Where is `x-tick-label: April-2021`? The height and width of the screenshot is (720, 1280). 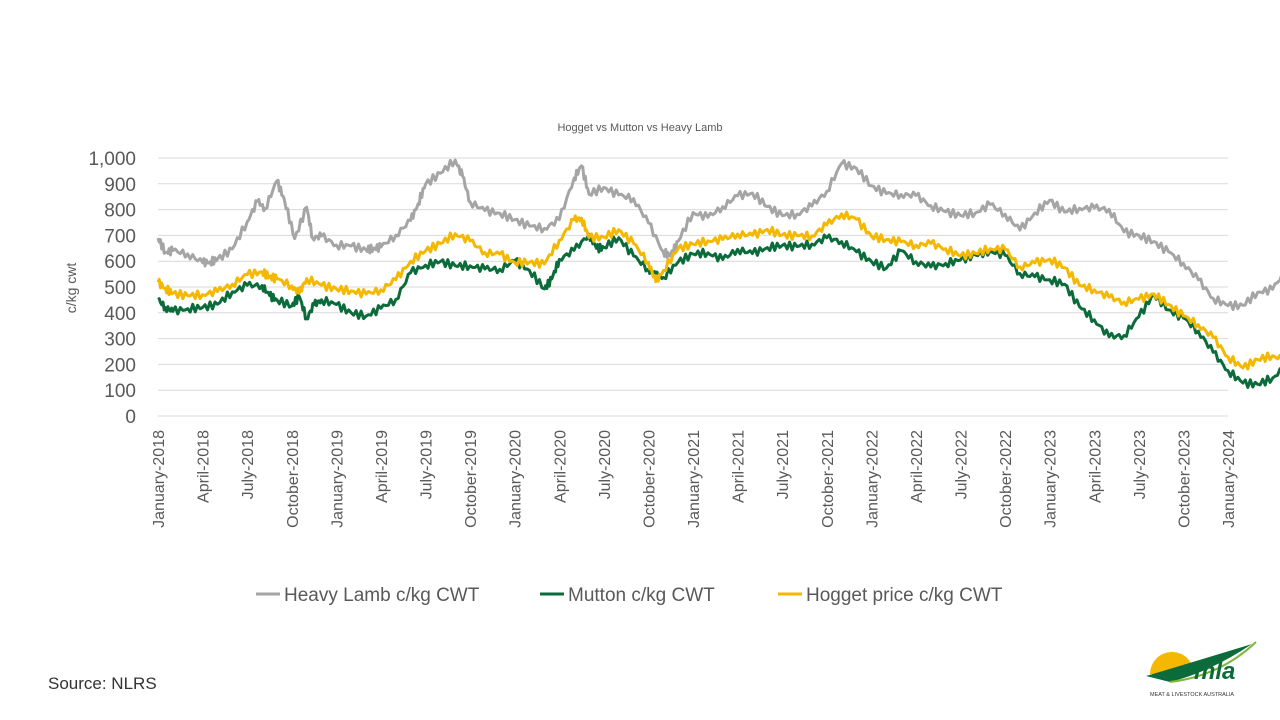
x-tick-label: April-2021 is located at coordinates (739, 466).